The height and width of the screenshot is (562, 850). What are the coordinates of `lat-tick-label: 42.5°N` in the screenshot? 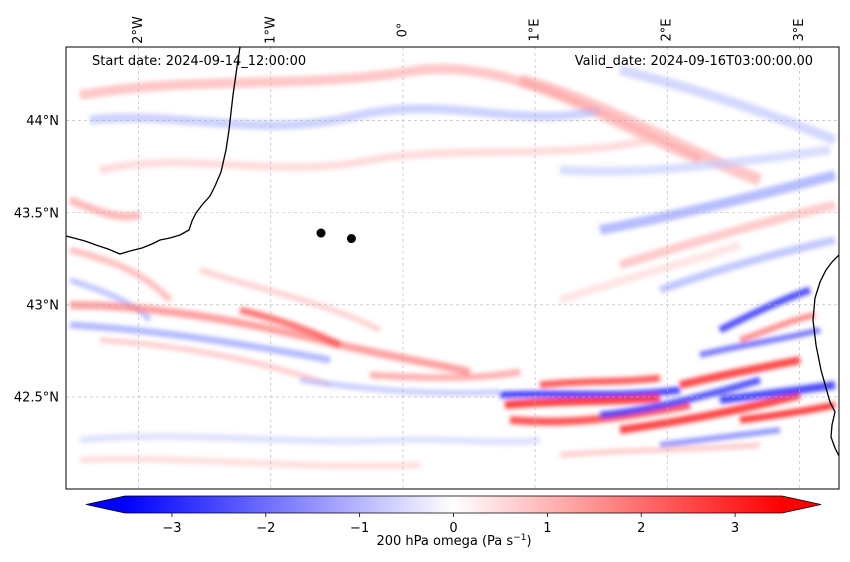 It's located at (36, 397).